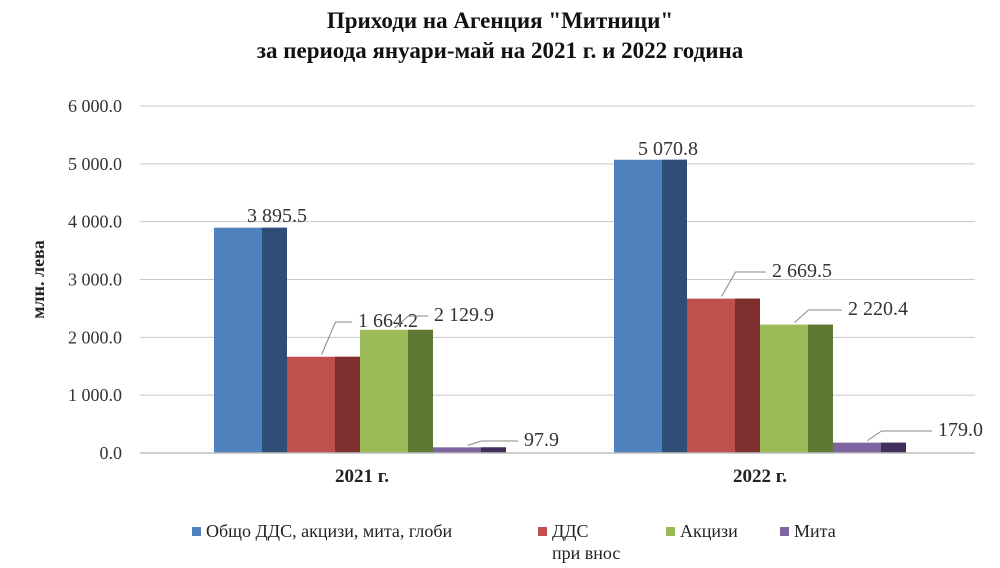 Image resolution: width=1000 pixels, height=568 pixels. I want to click on data-label: 3 895.5, so click(277, 216).